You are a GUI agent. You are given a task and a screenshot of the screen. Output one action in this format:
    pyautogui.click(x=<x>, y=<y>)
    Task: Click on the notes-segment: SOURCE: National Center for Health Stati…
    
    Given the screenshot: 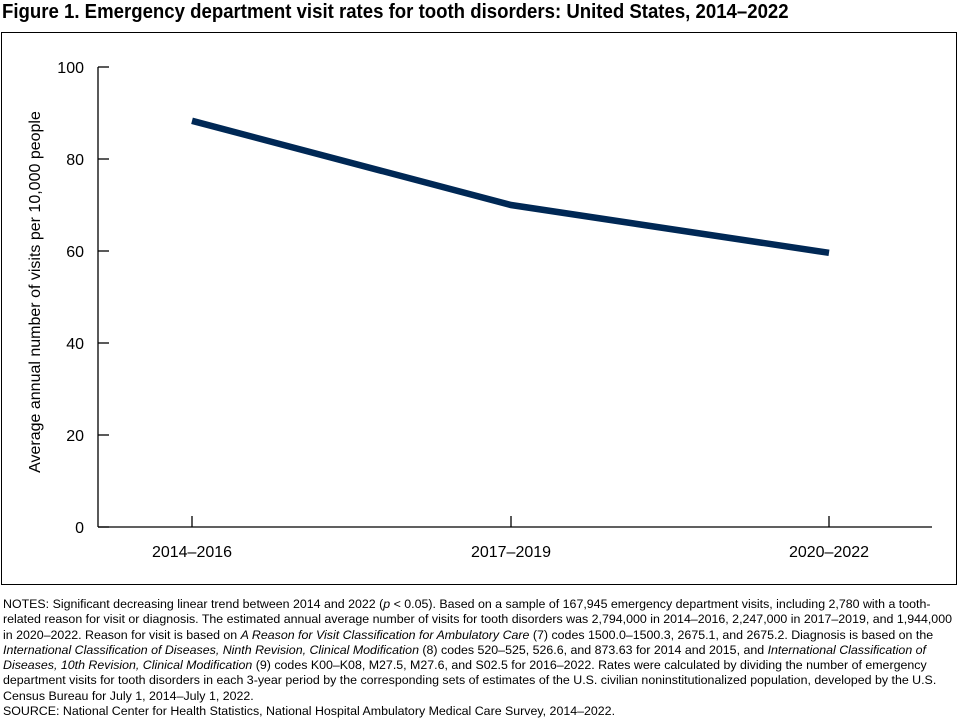 What is the action you would take?
    pyautogui.click(x=309, y=711)
    